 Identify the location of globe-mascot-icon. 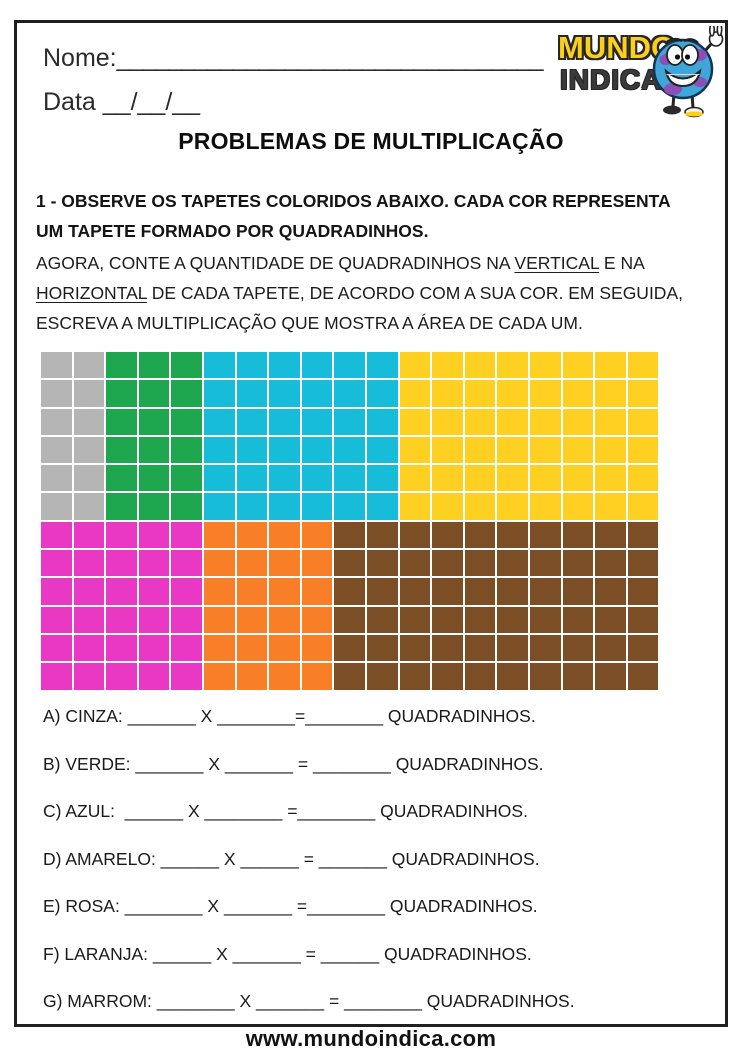
(688, 72).